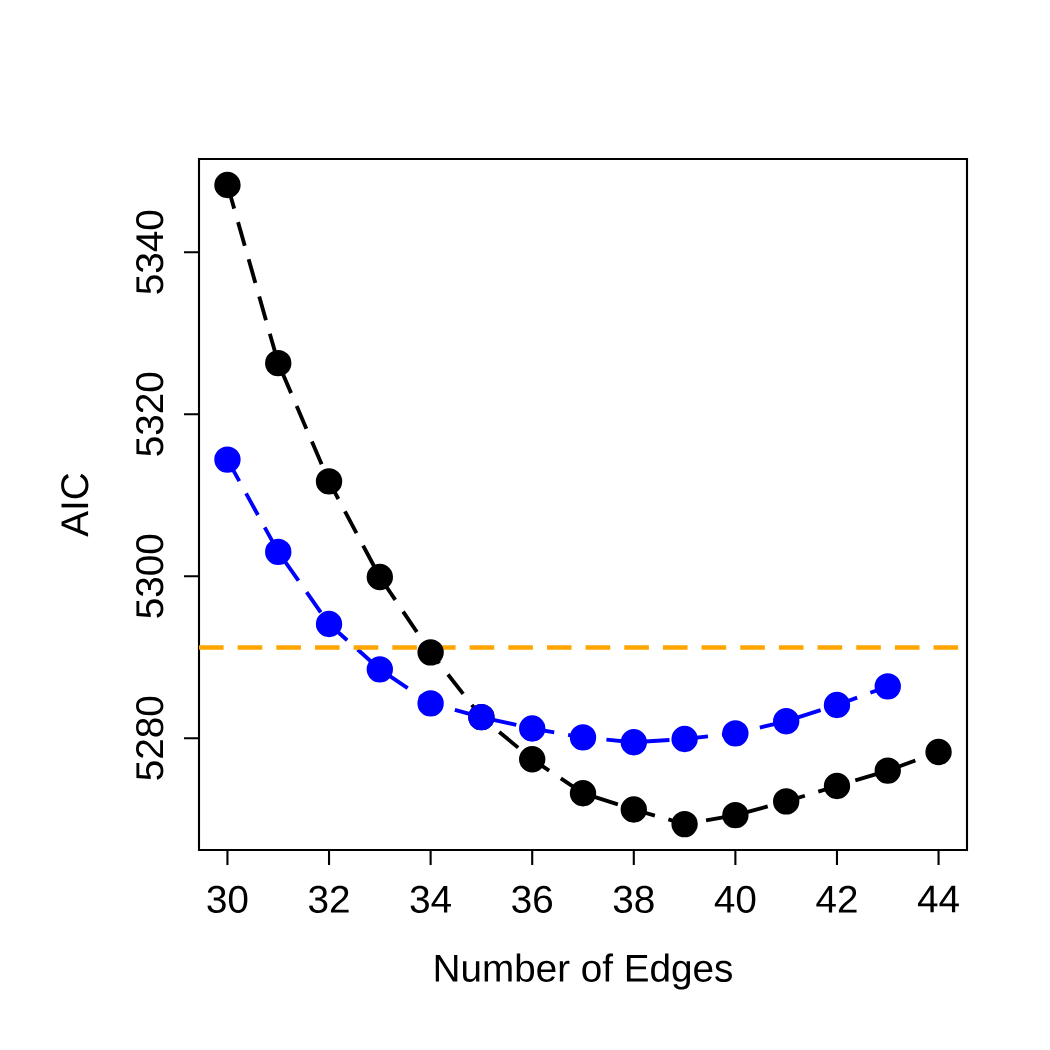 The image size is (1050, 1050). What do you see at coordinates (735, 899) in the screenshot?
I see `x-tick-label: 40` at bounding box center [735, 899].